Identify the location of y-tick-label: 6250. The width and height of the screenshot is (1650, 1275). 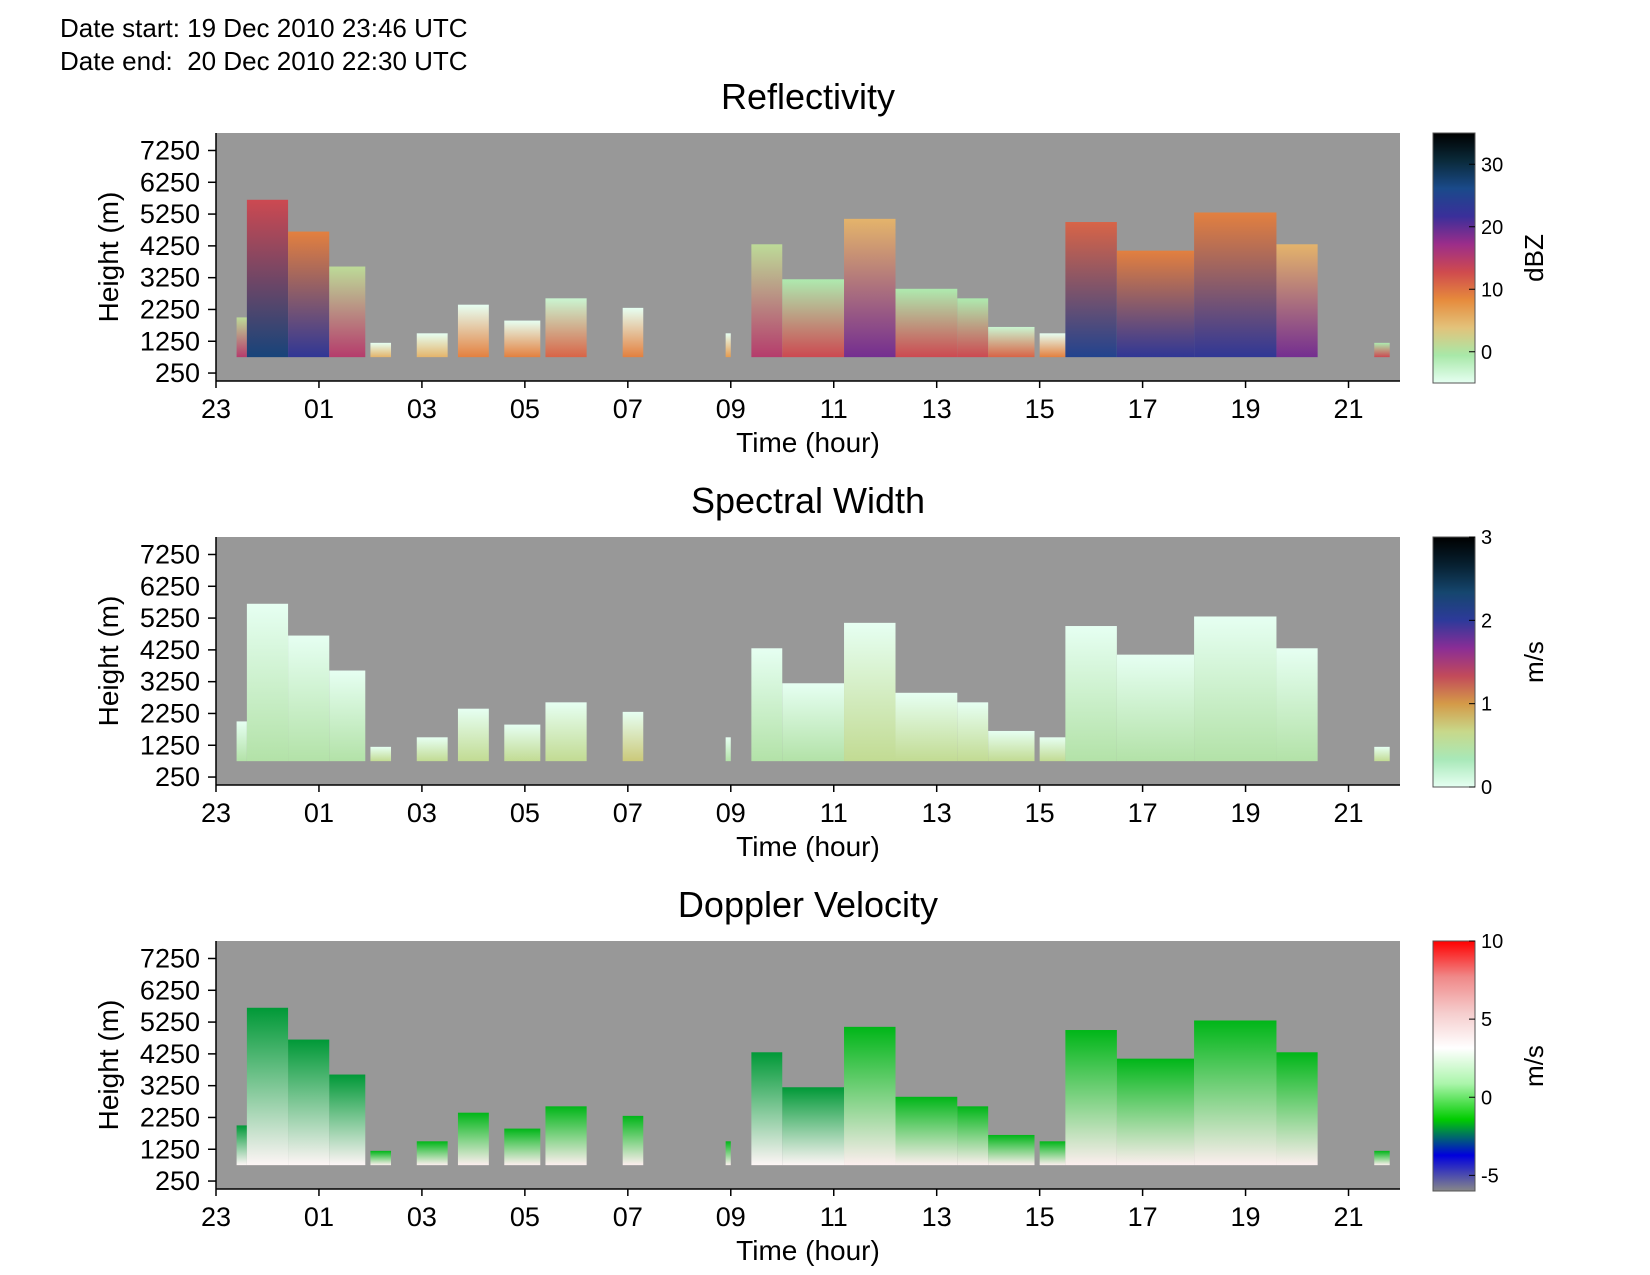
(170, 182).